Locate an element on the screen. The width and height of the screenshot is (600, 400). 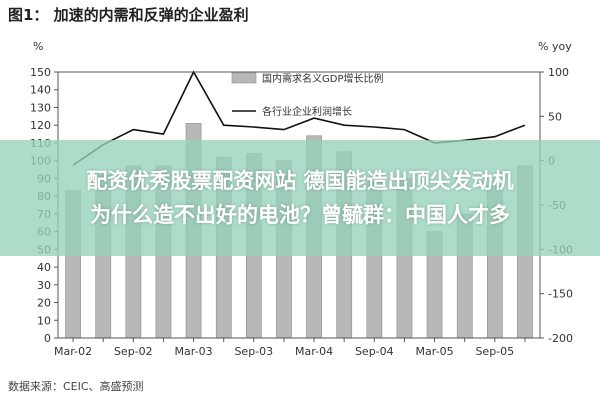
banner-line-1: 配资优秀股票配资网站 德国能造出顶尖发动机 is located at coordinates (300, 181).